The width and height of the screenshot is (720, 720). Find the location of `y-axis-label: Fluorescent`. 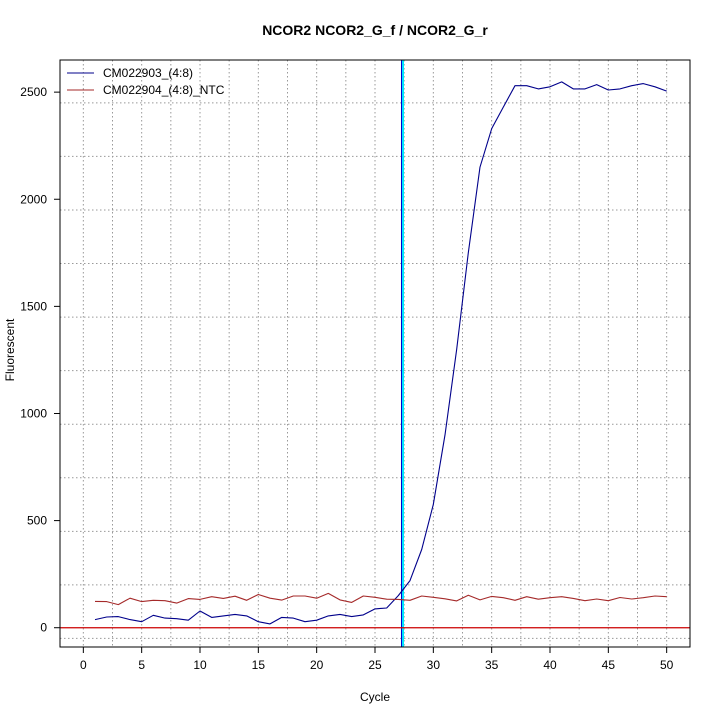

y-axis-label: Fluorescent is located at coordinates (10, 349).